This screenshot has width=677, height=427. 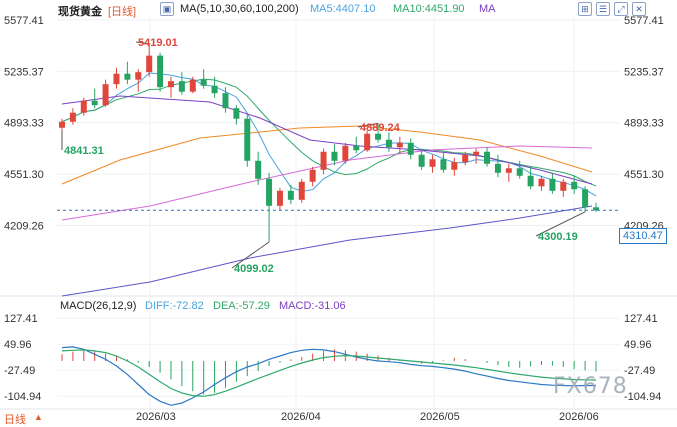 I want to click on annotation-mid-high-pointer, so click(x=368, y=125).